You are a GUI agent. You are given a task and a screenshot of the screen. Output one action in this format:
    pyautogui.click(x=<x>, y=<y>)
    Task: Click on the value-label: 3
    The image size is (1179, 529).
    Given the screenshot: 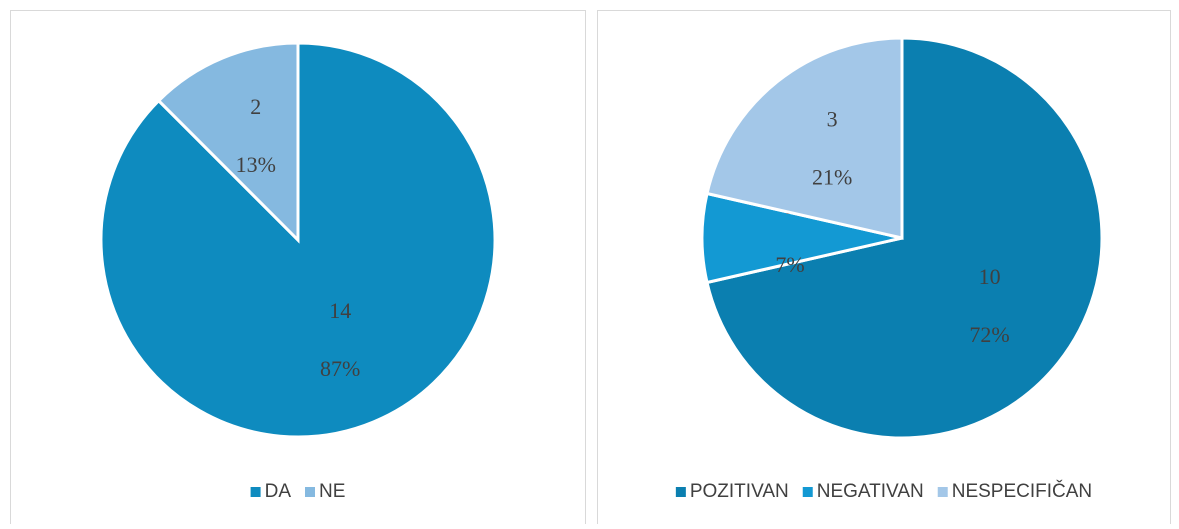 What is the action you would take?
    pyautogui.click(x=832, y=118)
    